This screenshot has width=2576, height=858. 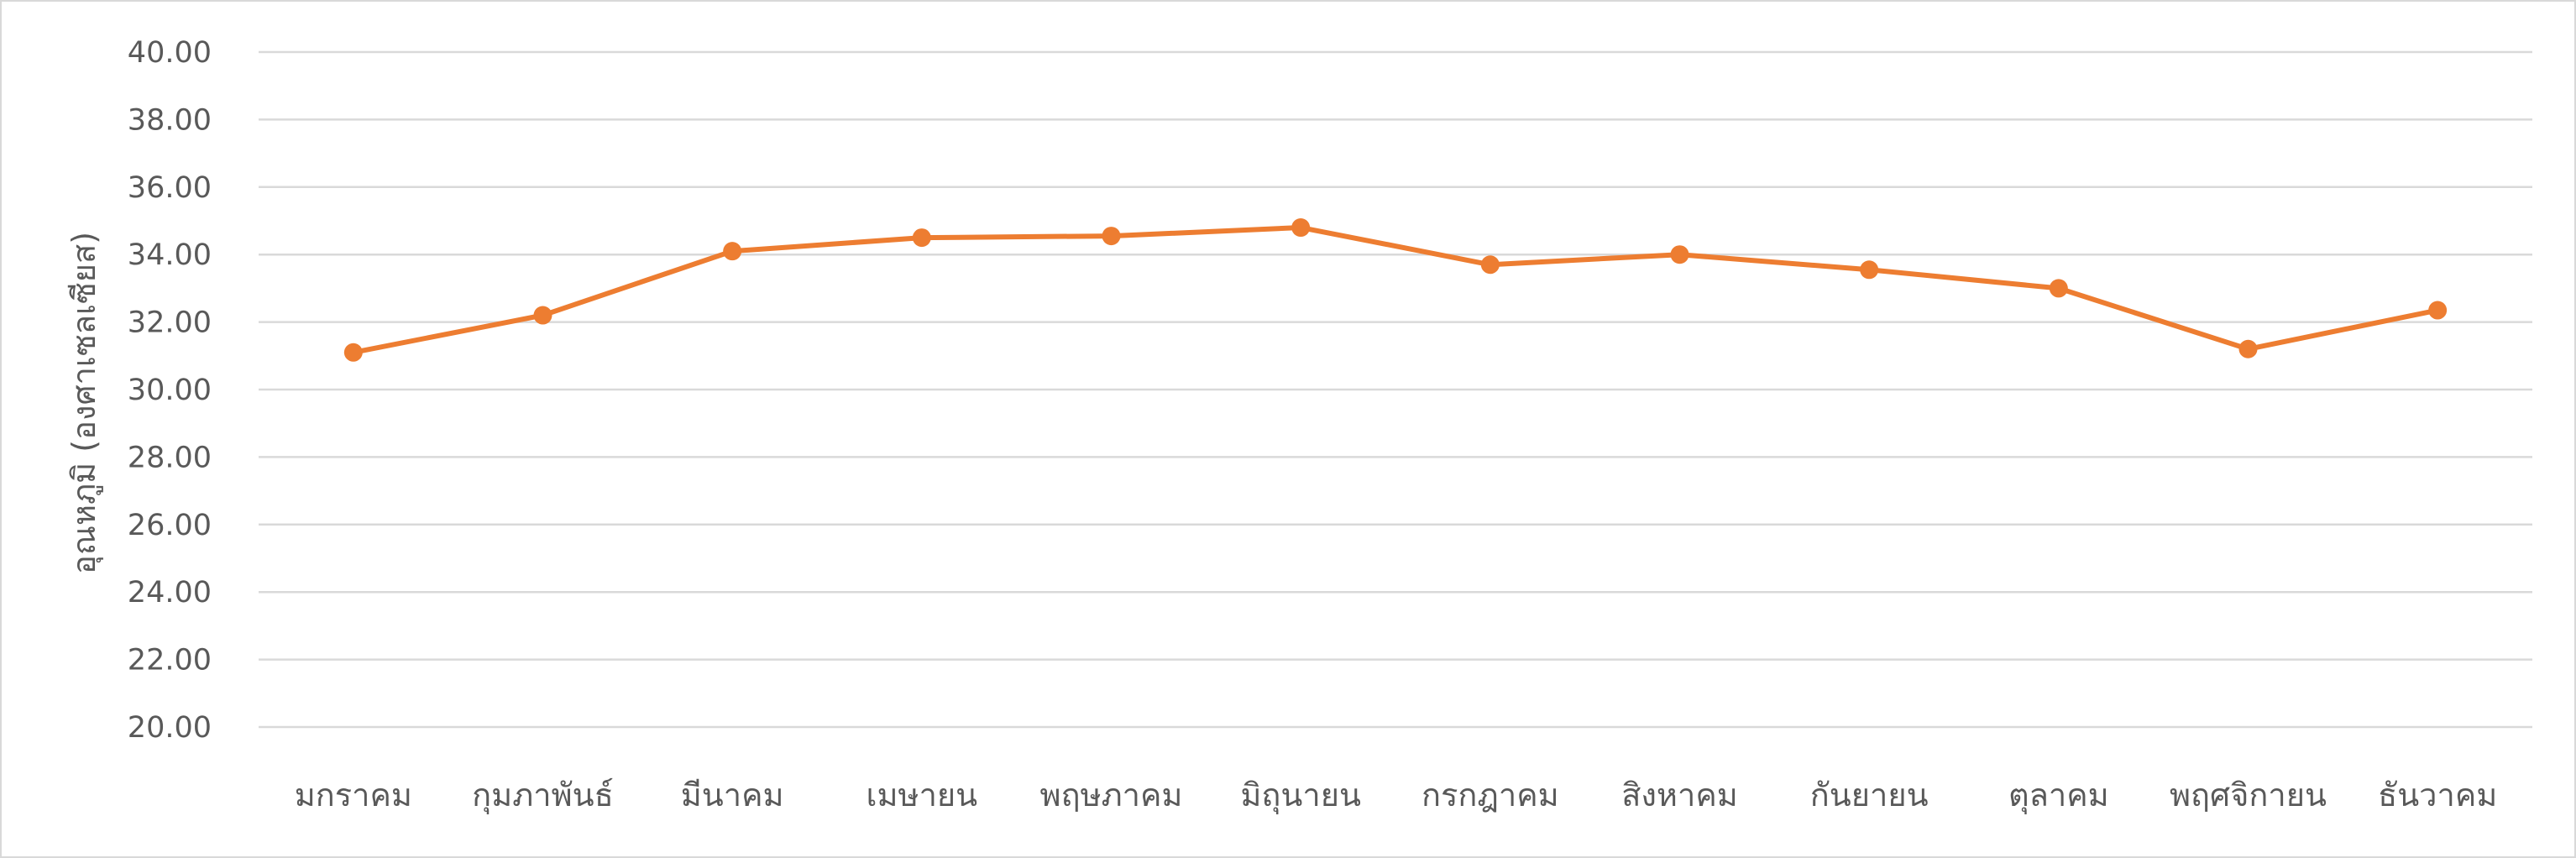 I want to click on y-tick-label: 36.00, so click(x=170, y=188).